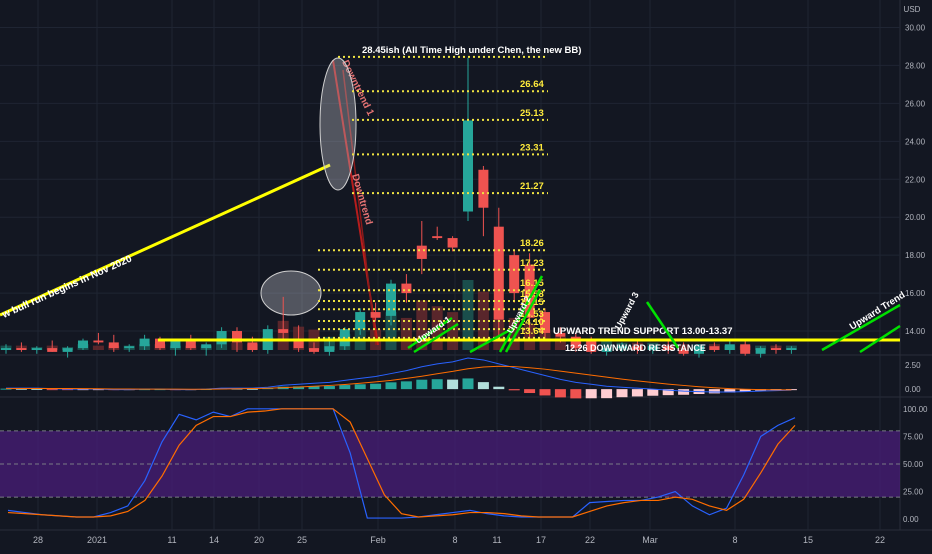 This screenshot has height=554, width=932. What do you see at coordinates (915, 409) in the screenshot?
I see `stoch-y-tick-label: 100.00` at bounding box center [915, 409].